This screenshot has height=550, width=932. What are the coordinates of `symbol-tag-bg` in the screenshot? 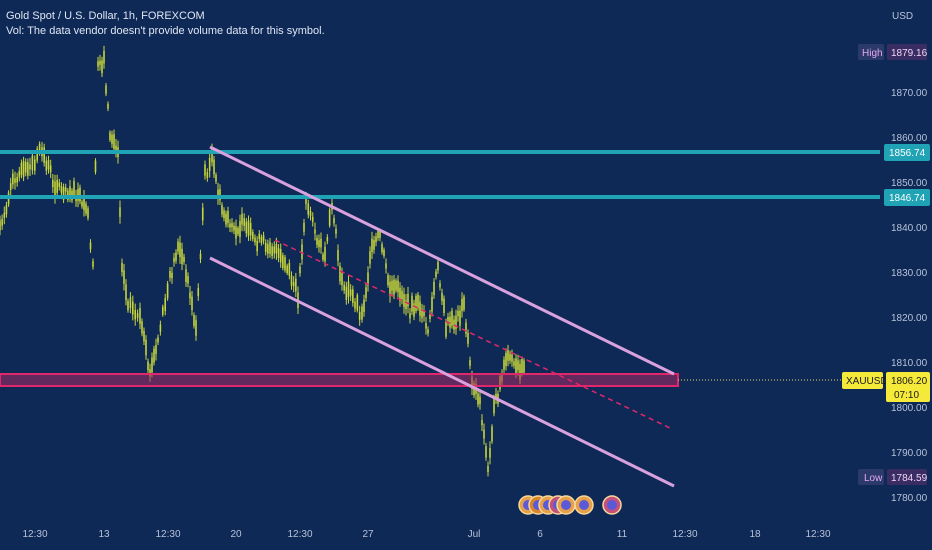 It's located at (862, 380).